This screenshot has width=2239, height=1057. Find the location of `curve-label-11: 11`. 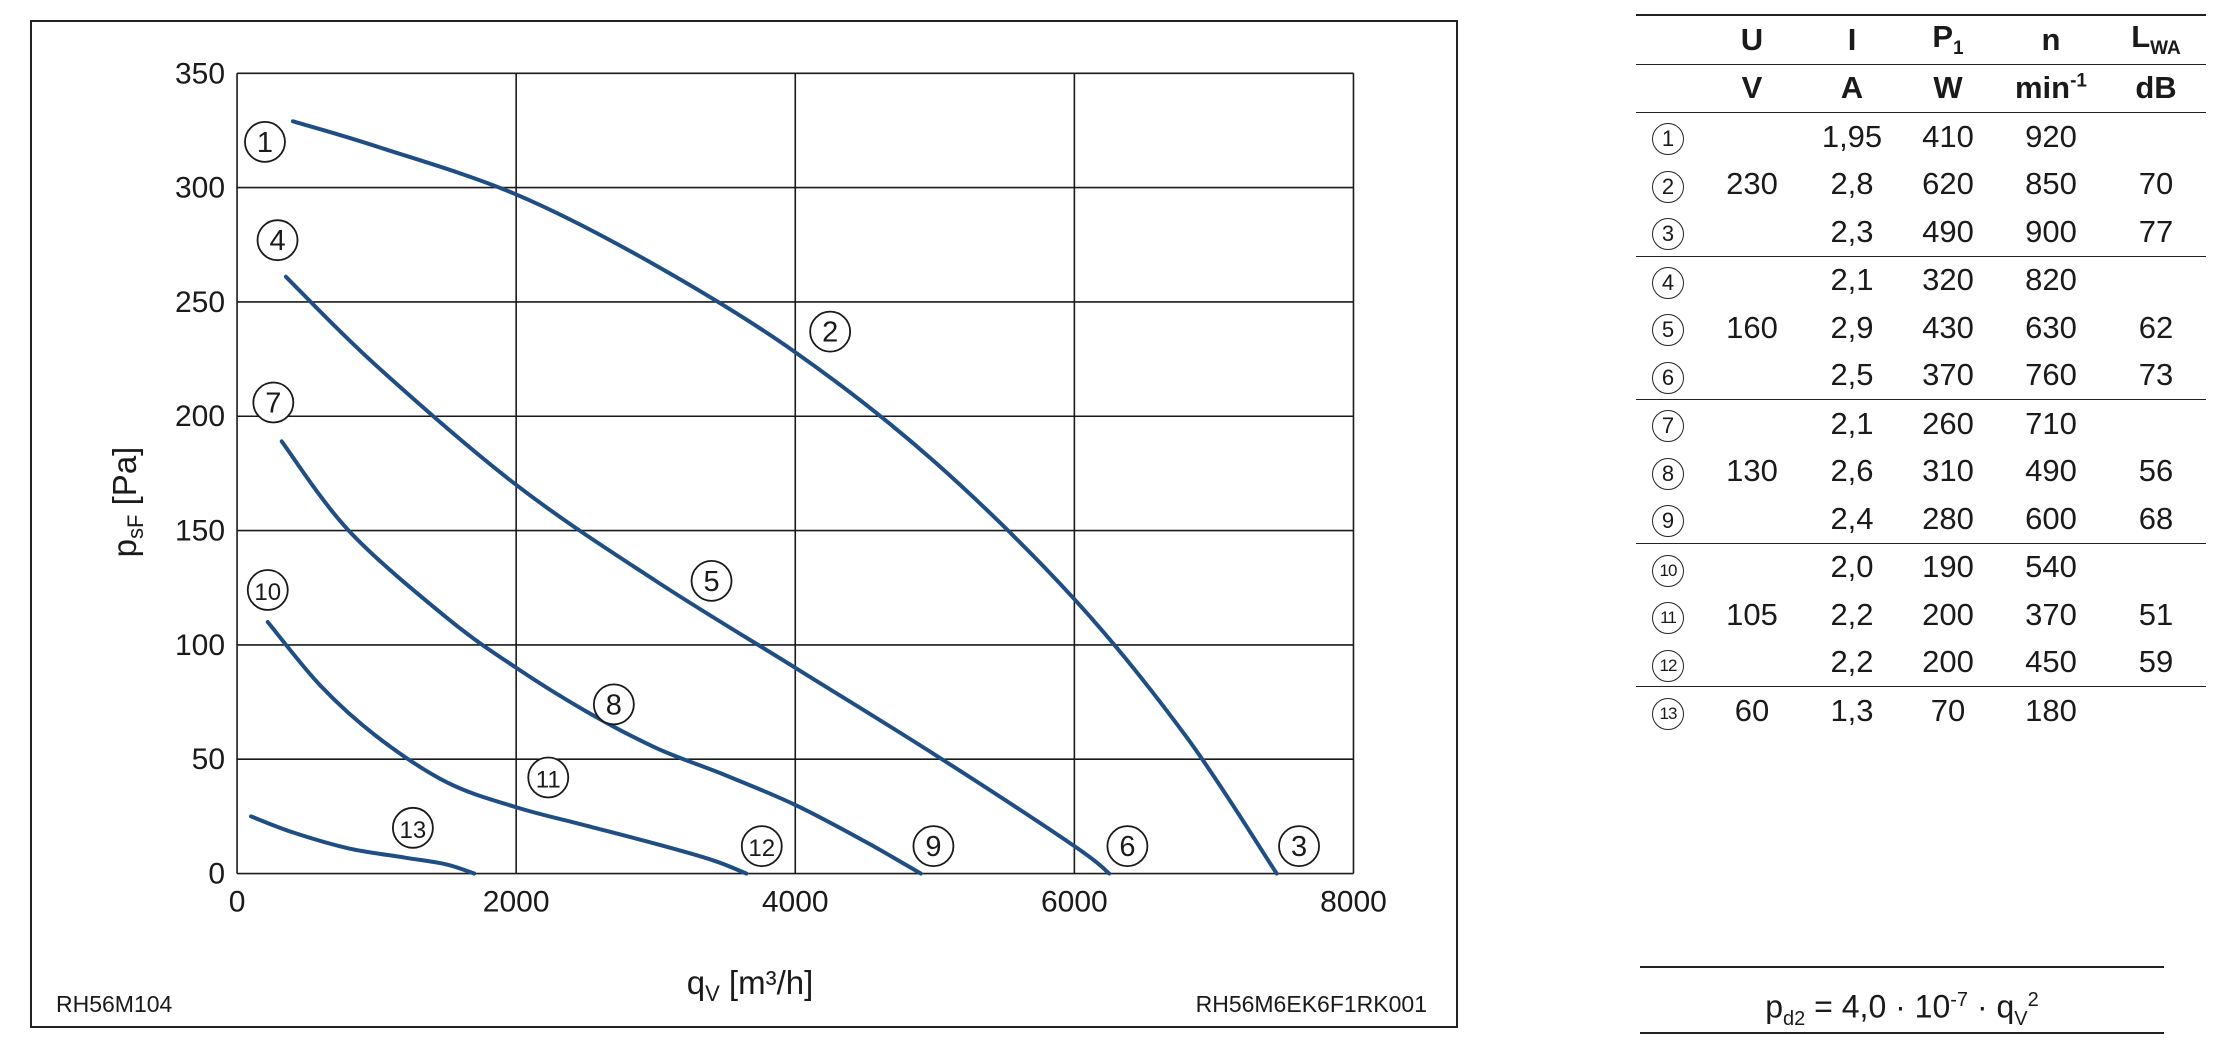

curve-label-11: 11 is located at coordinates (548, 777).